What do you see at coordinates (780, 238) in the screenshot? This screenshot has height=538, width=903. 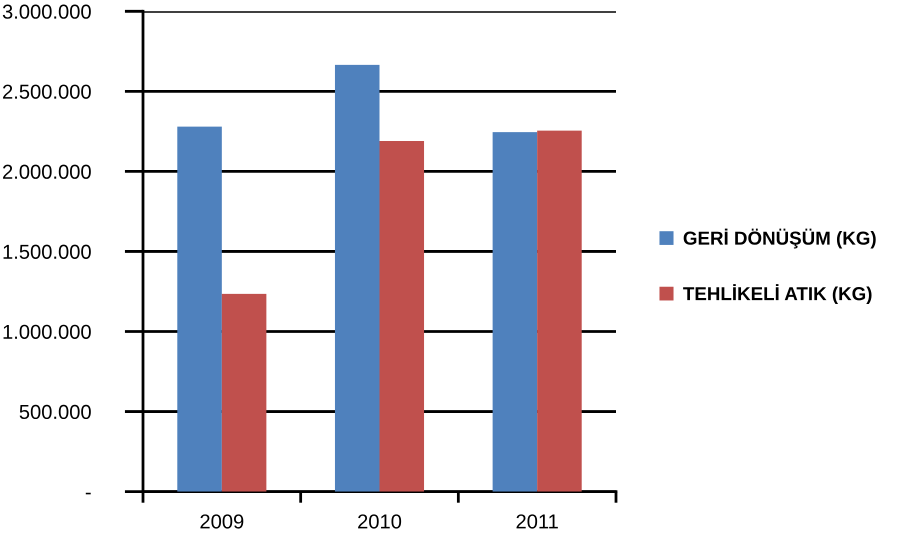 I see `legend-label: GERİ DÖNÜŞÜM (KG)` at bounding box center [780, 238].